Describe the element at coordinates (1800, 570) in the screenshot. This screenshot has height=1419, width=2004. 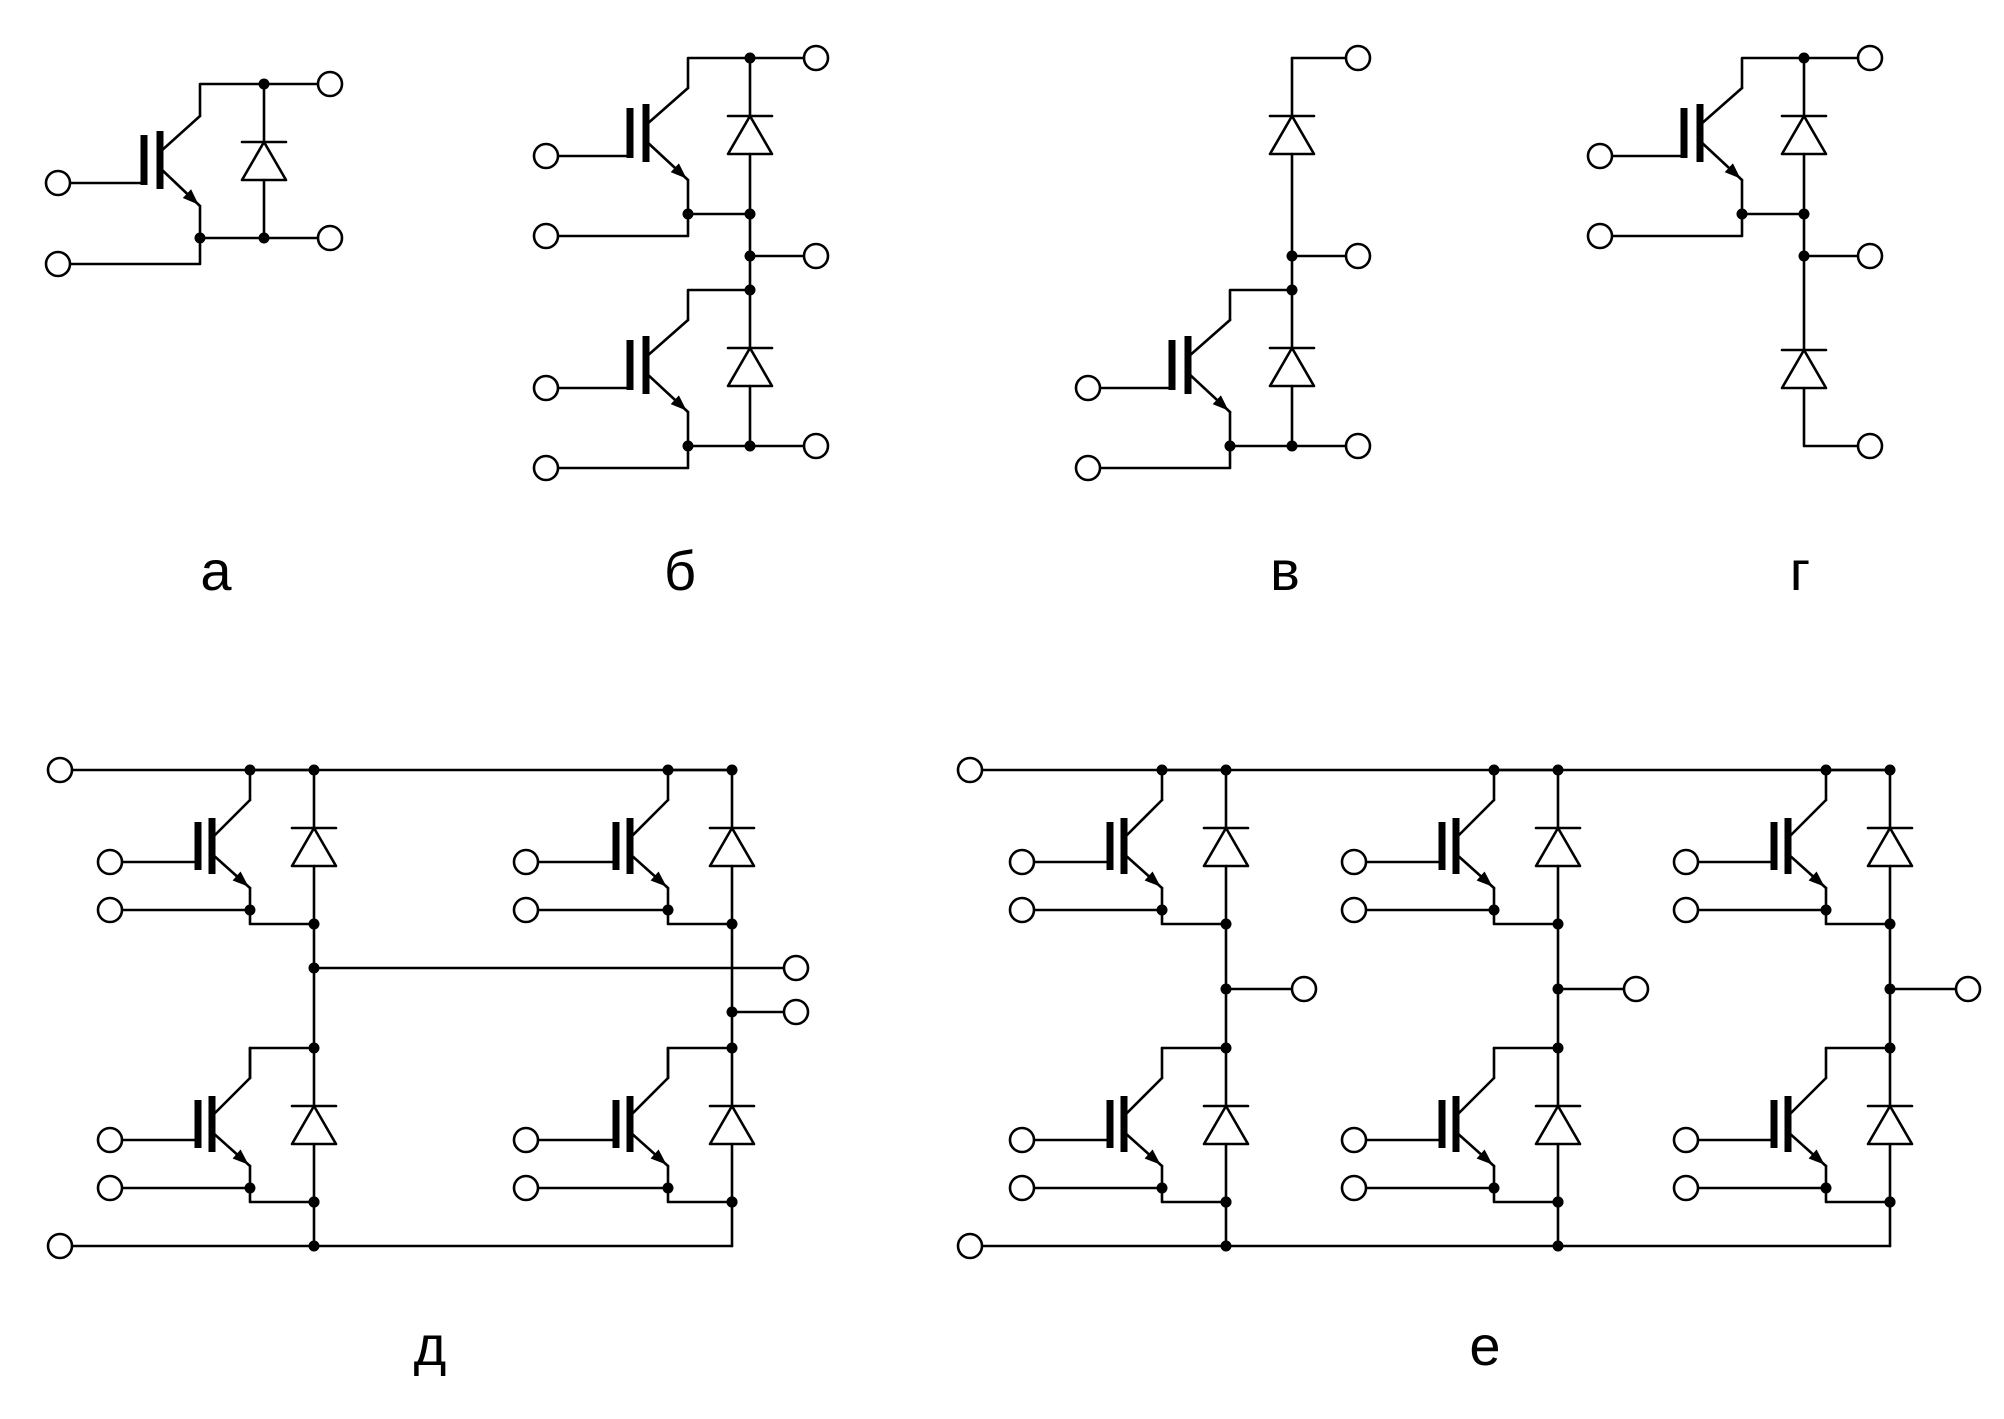
I see `label-g: г` at that location.